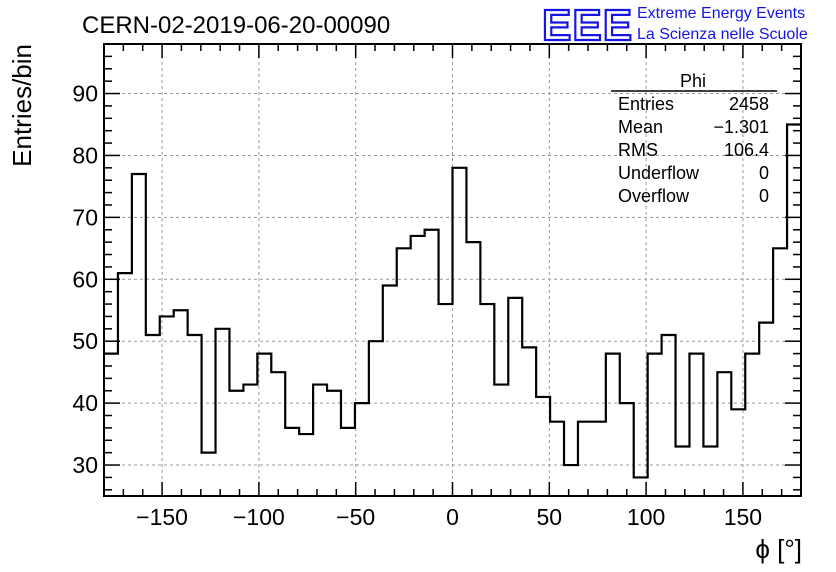 The width and height of the screenshot is (836, 572). I want to click on stats-row-value: 2458, so click(749, 104).